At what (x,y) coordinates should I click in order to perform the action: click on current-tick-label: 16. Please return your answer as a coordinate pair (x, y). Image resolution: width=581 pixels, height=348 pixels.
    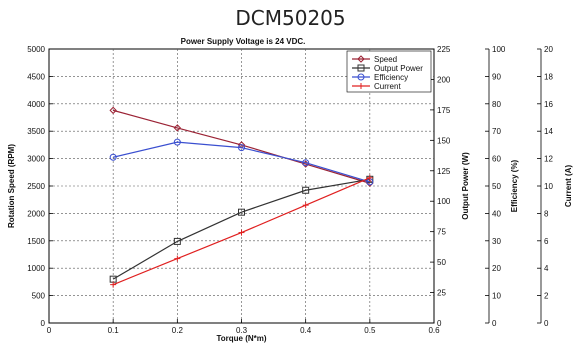
    Looking at the image, I should click on (548, 104).